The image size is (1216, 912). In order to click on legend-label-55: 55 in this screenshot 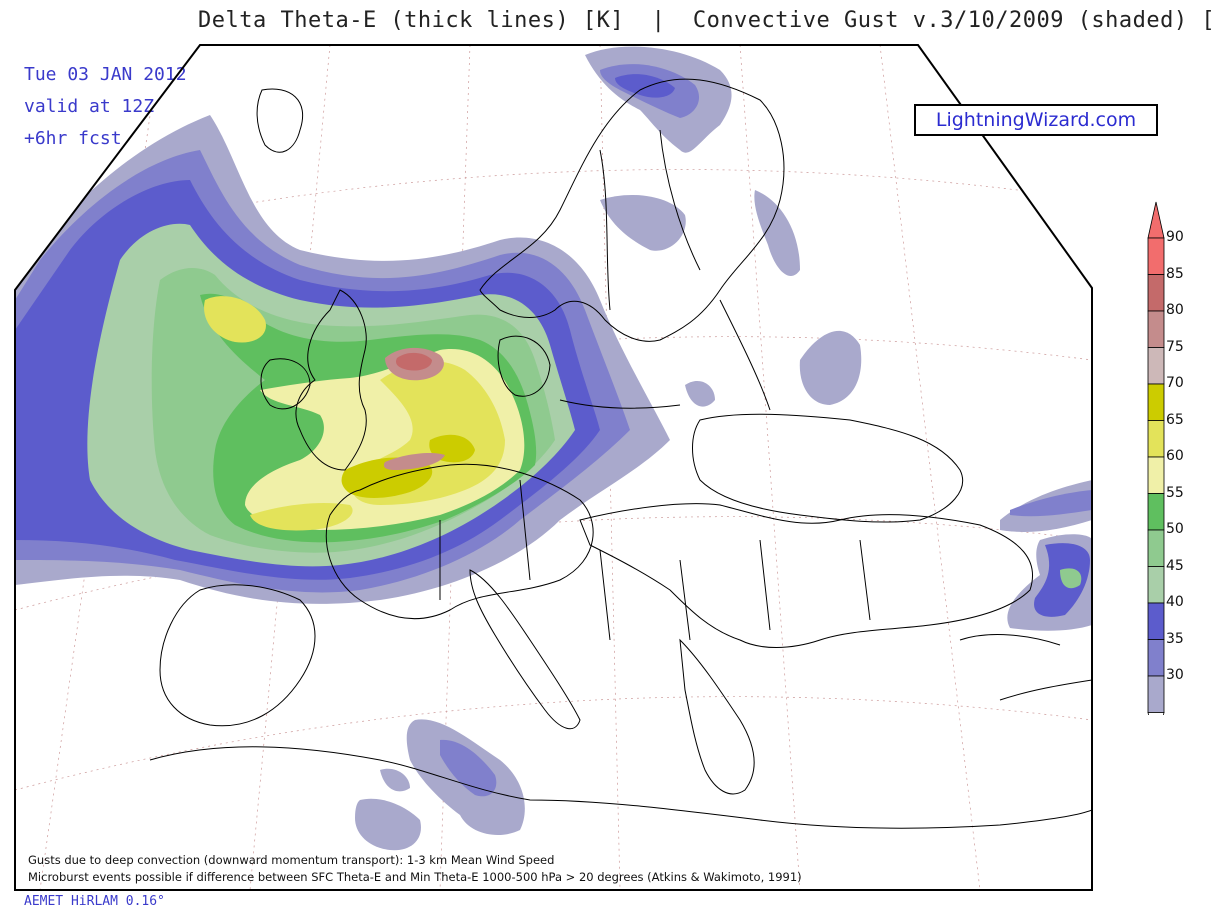, I will do `click(1175, 492)`.